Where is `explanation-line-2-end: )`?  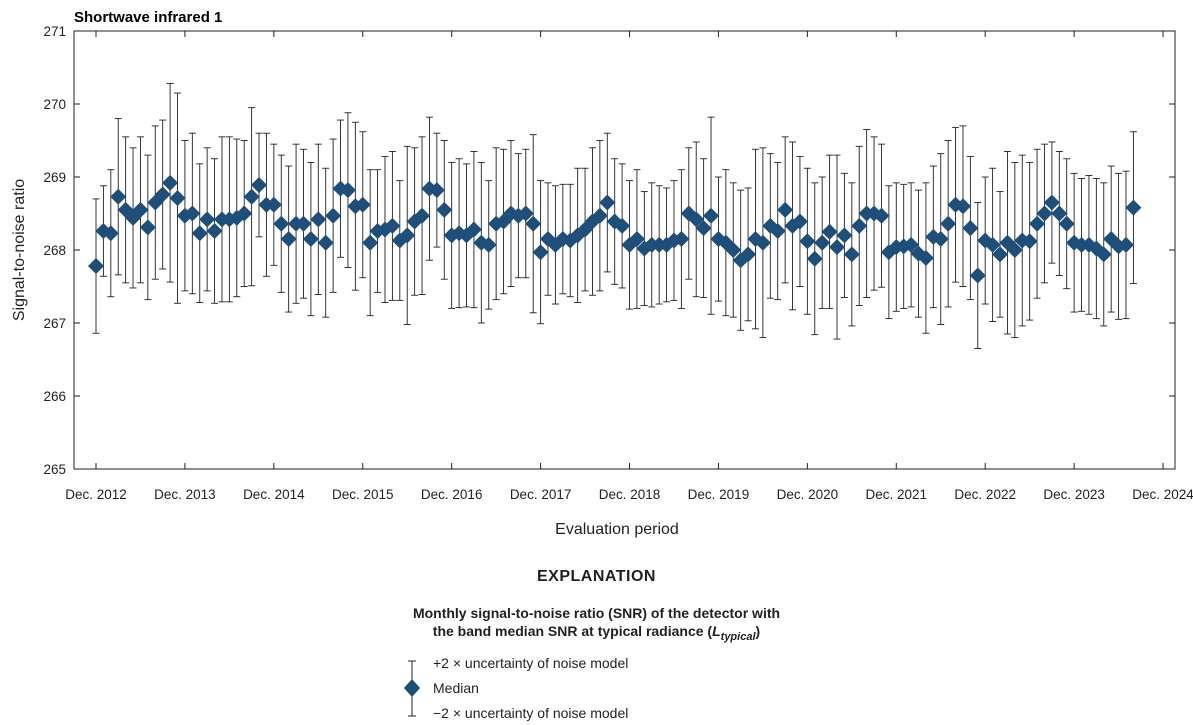 explanation-line-2-end: ) is located at coordinates (758, 631).